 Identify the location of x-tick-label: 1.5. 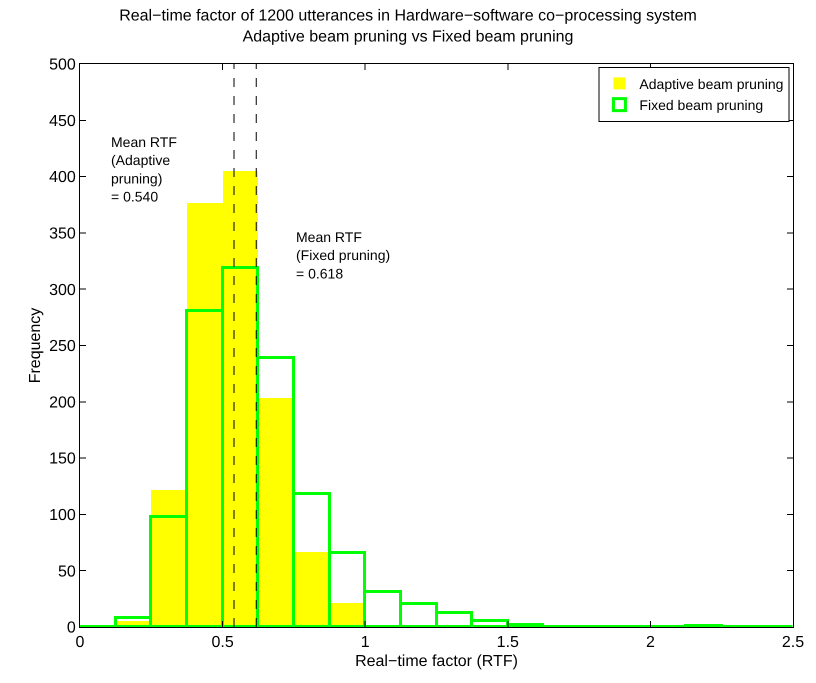
(508, 643).